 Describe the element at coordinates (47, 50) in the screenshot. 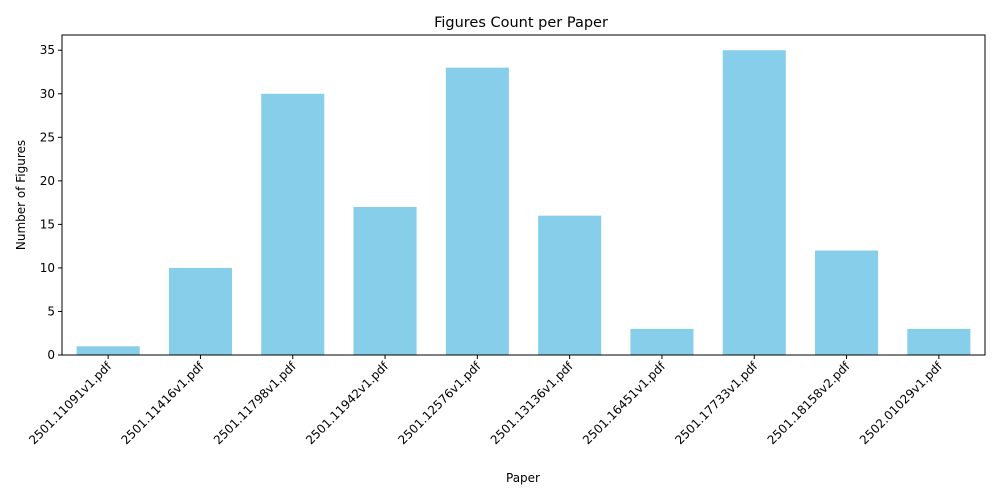

I see `y-tick-label: 35` at that location.